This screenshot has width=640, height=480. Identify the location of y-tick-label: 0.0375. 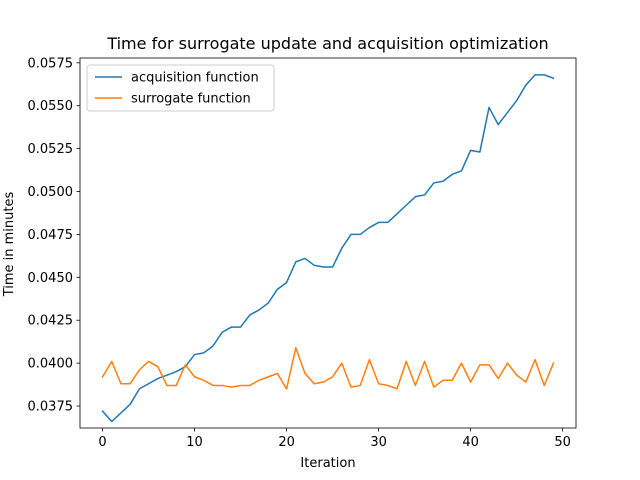
(51, 407).